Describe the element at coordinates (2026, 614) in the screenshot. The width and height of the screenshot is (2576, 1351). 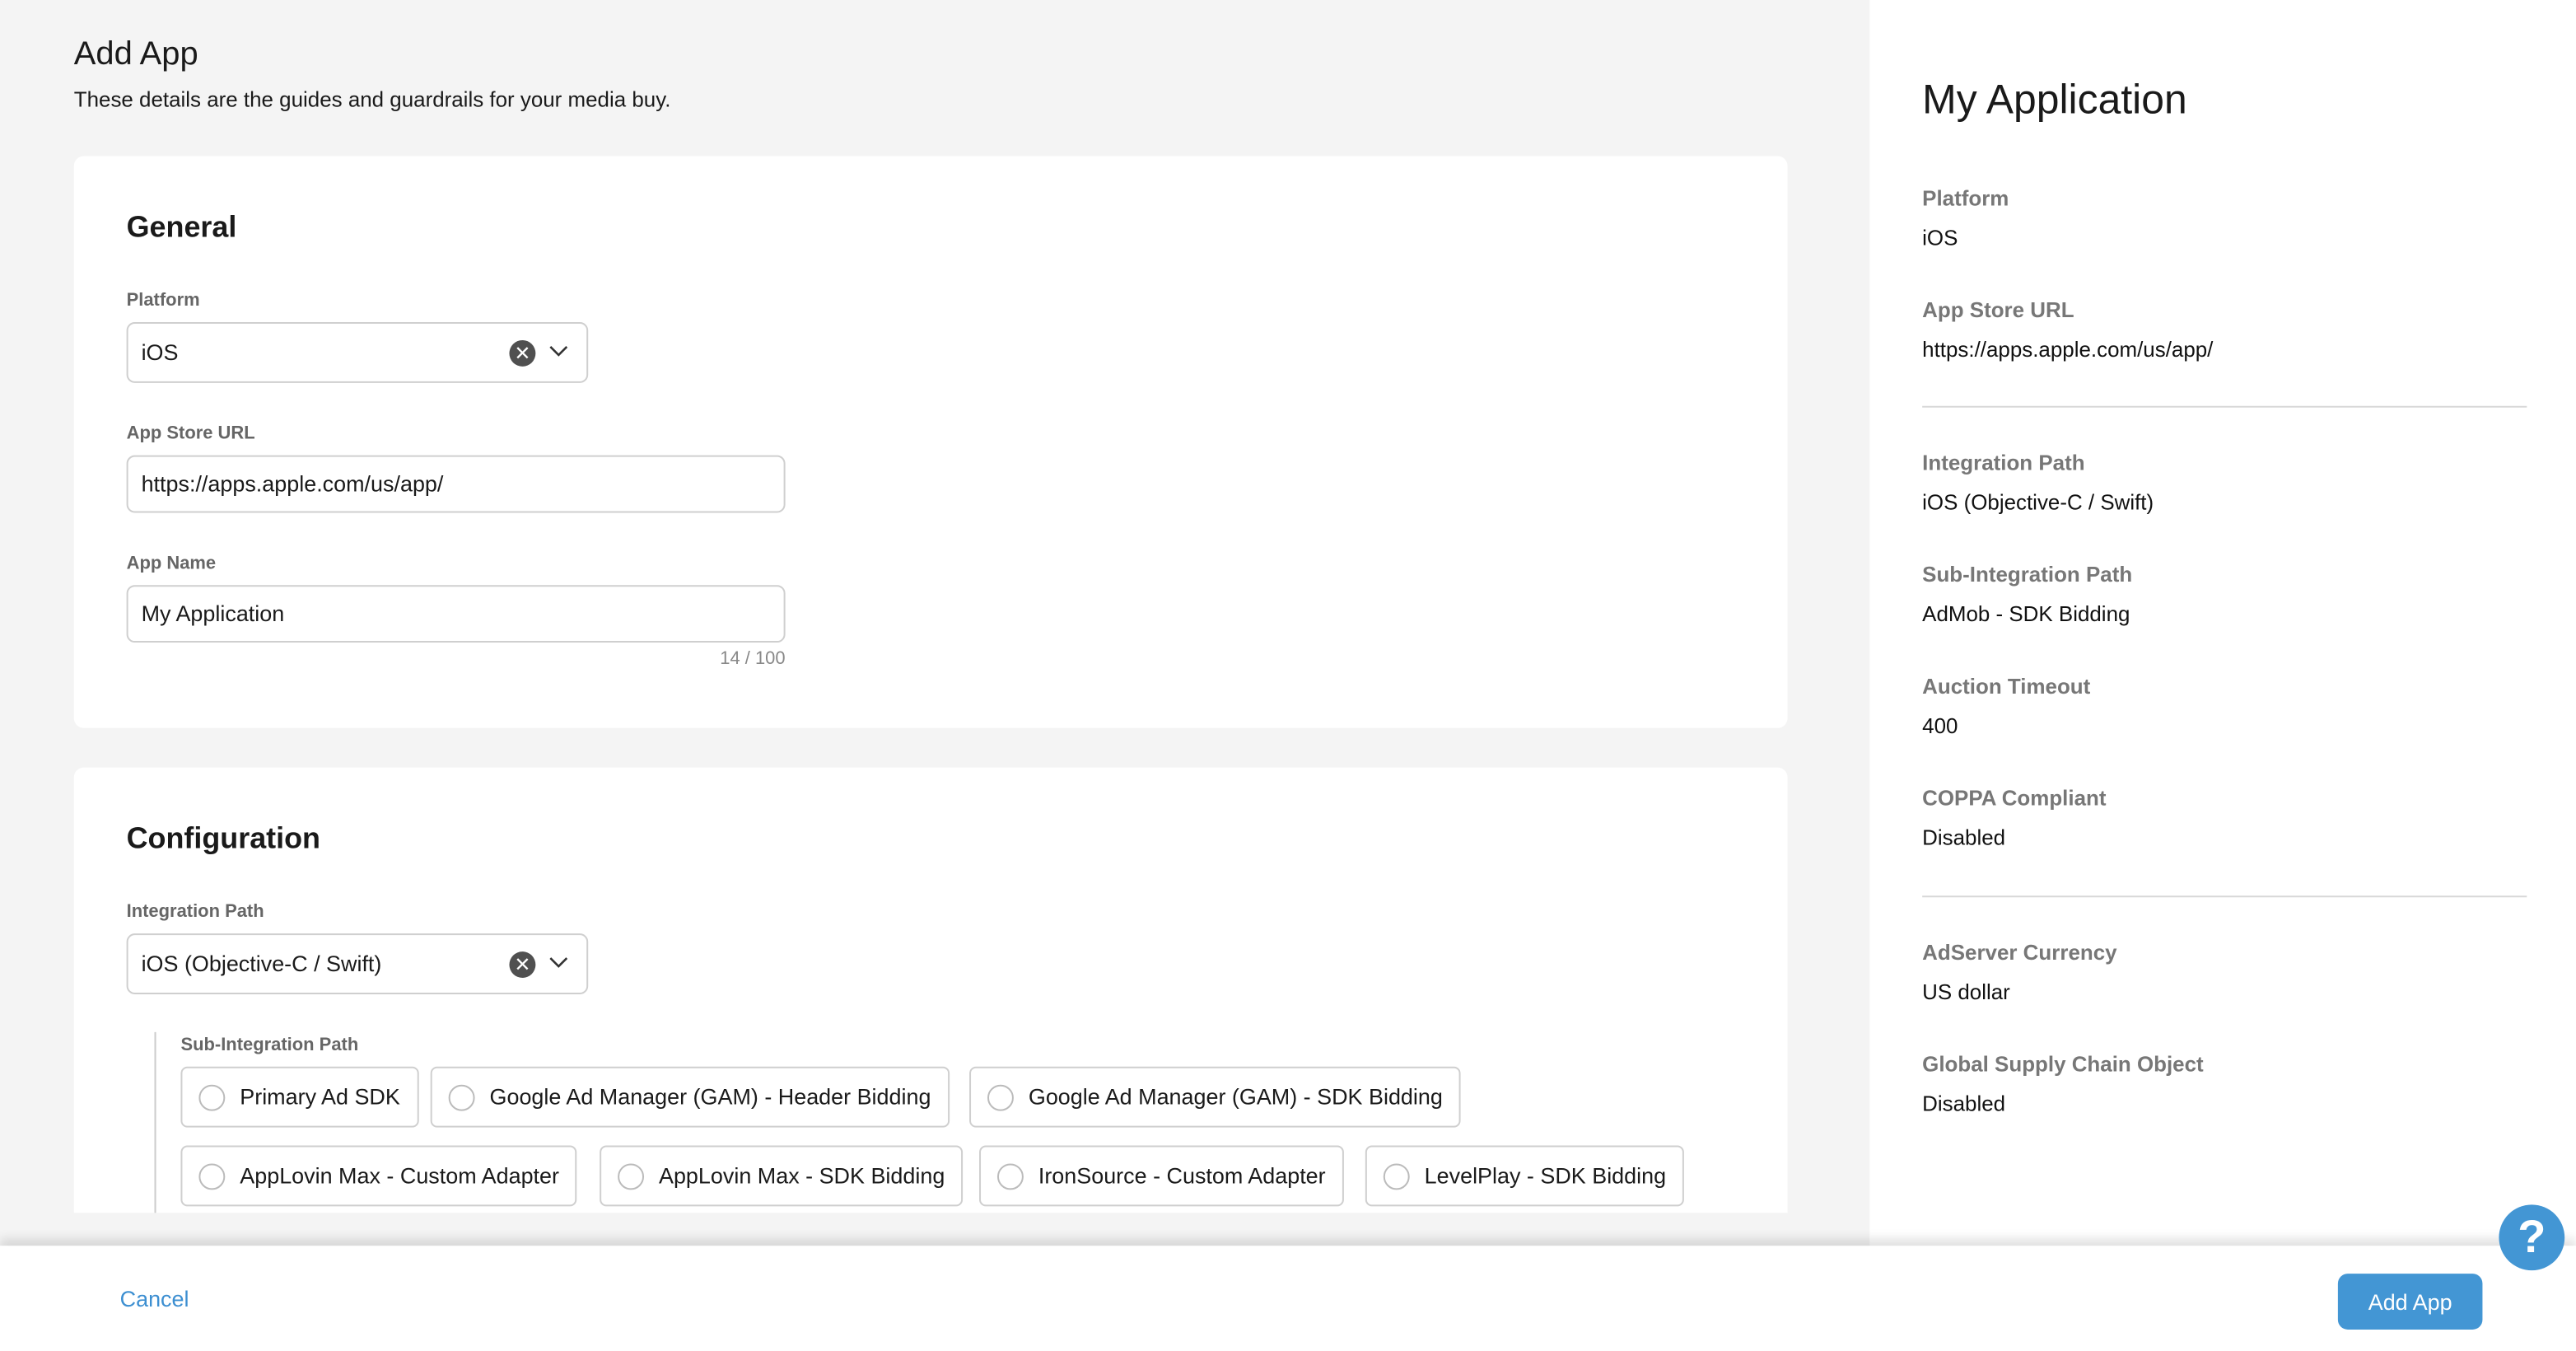
I see `summary-value: AdMob - SDK Bidding` at that location.